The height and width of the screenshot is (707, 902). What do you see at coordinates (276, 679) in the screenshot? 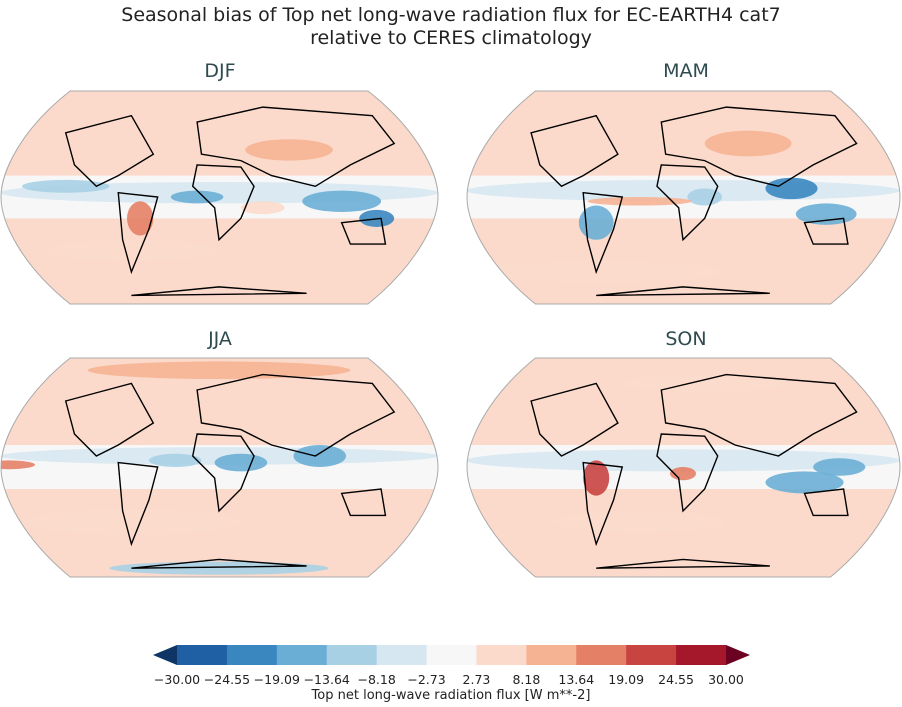
I see `colorbar-tick-label: −19.09` at bounding box center [276, 679].